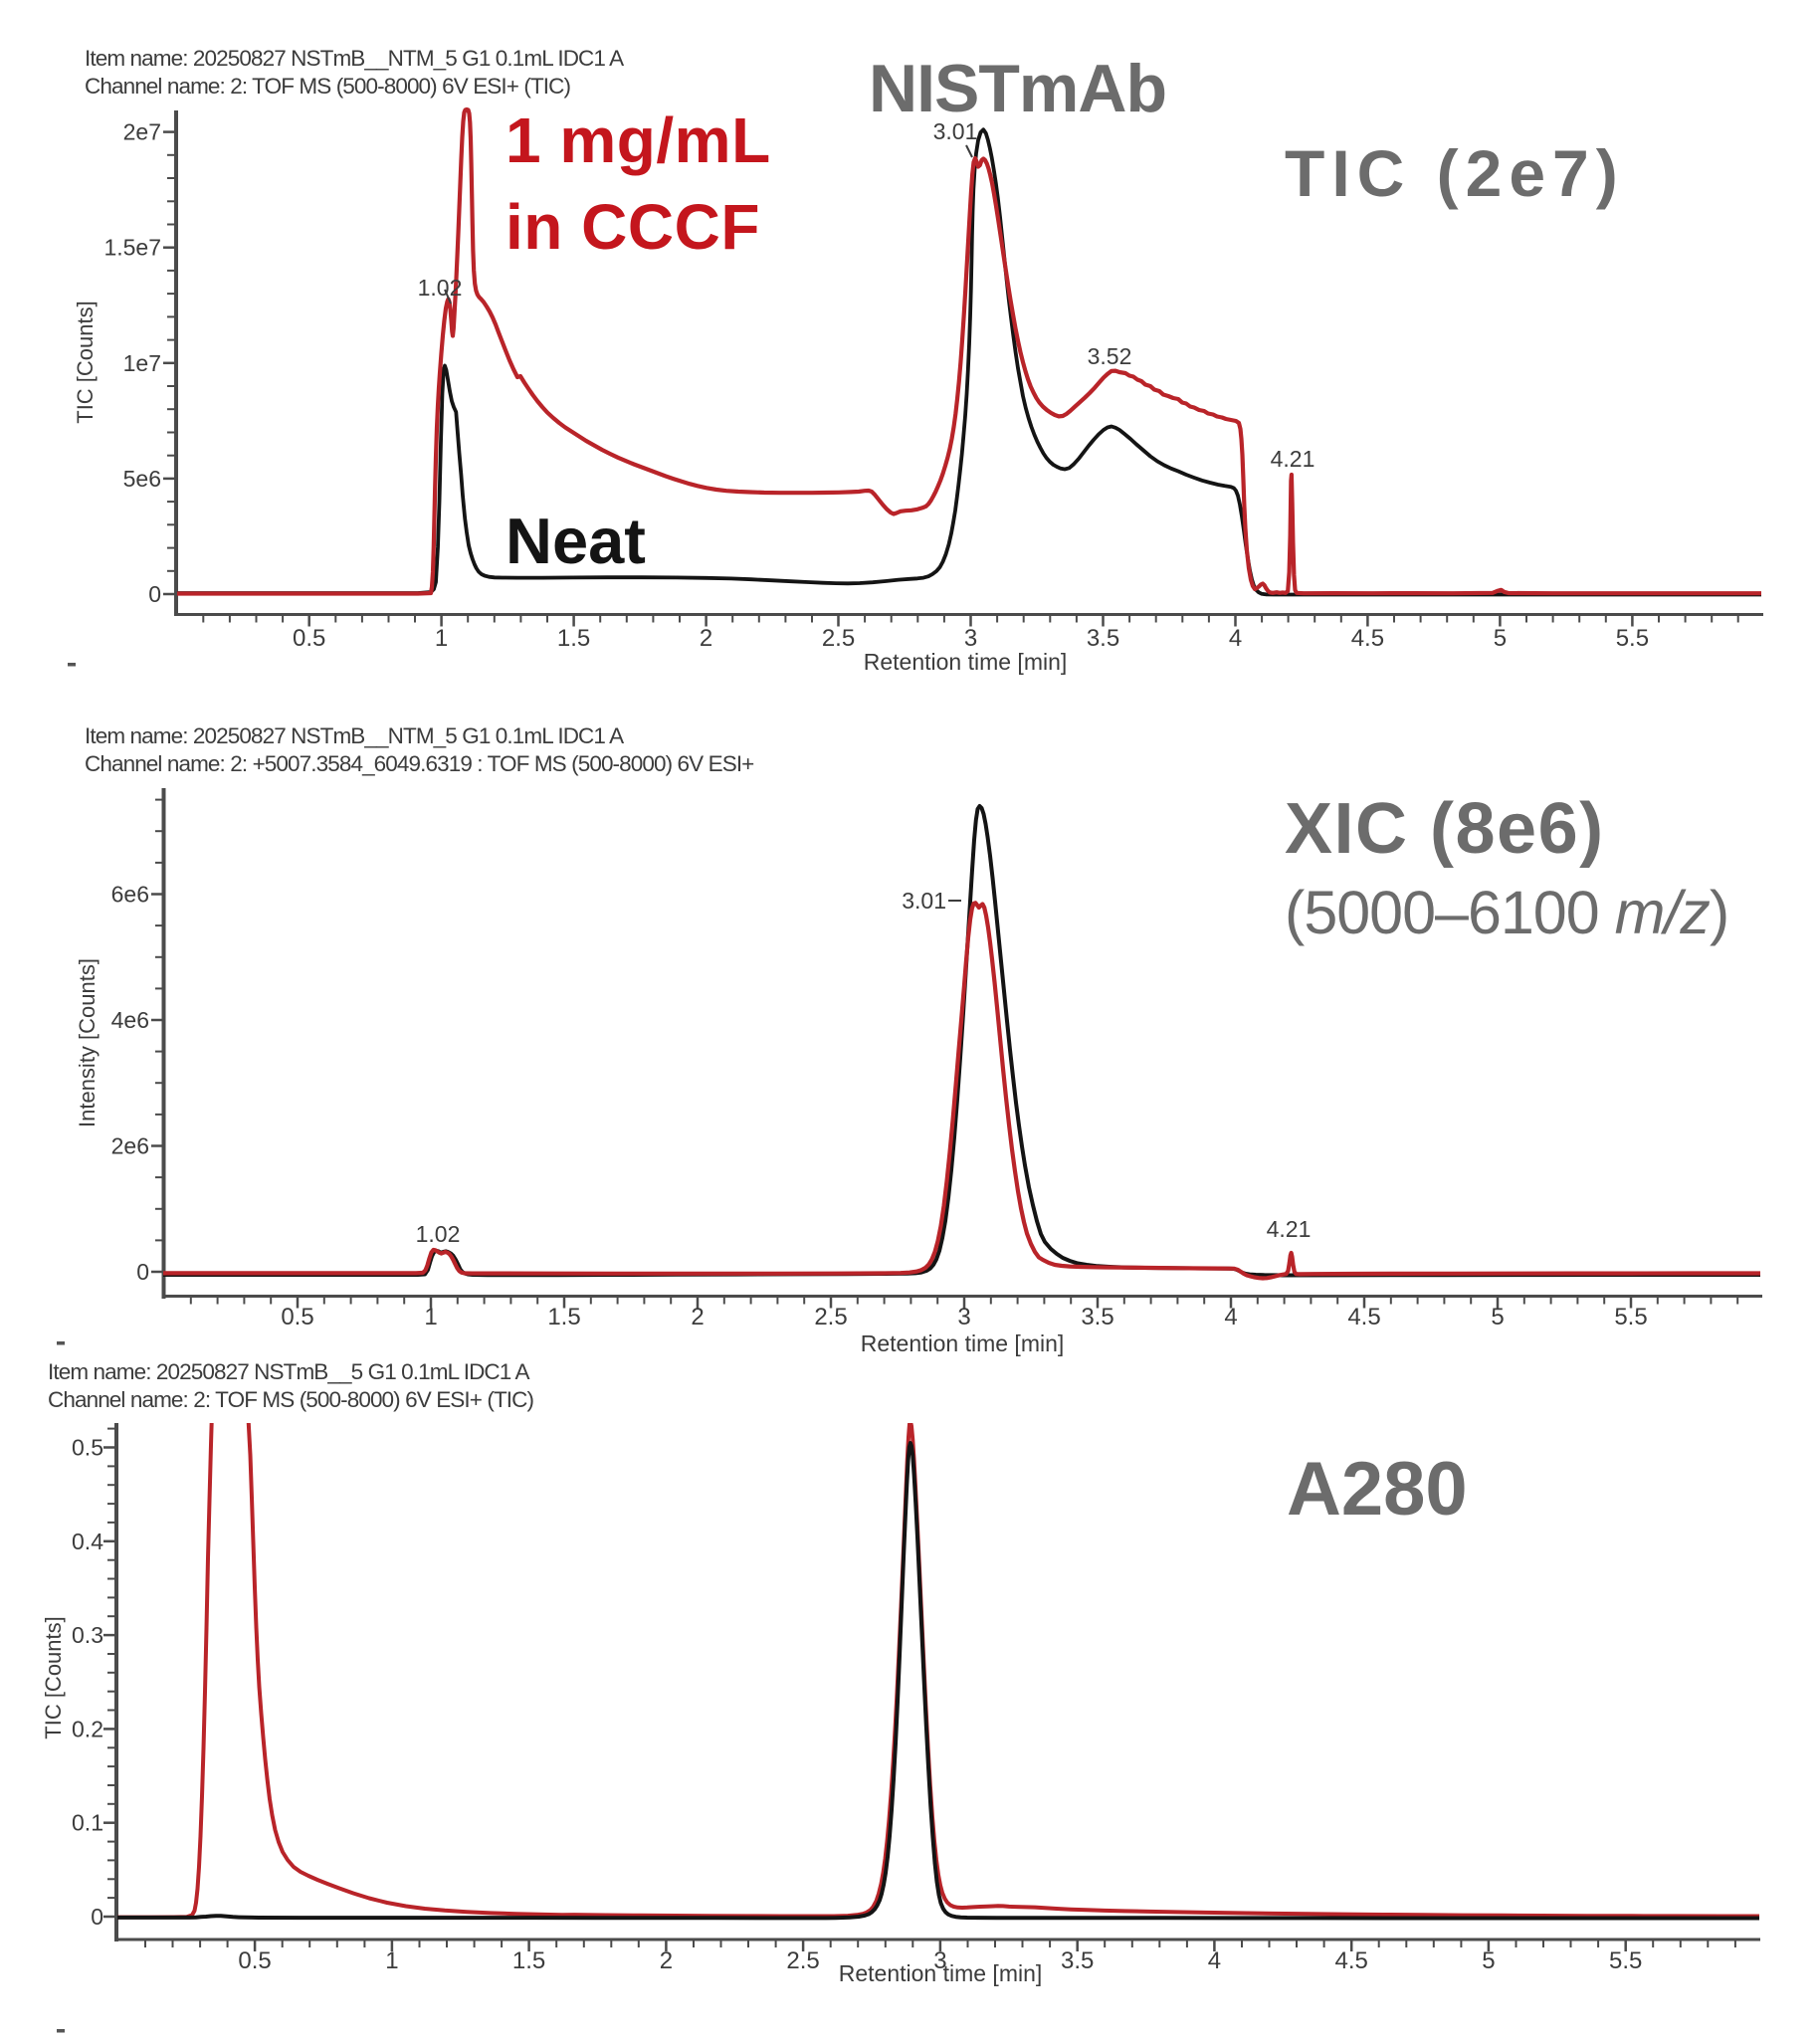  I want to click on svg-text: Intensity [Counts], so click(87, 1042).